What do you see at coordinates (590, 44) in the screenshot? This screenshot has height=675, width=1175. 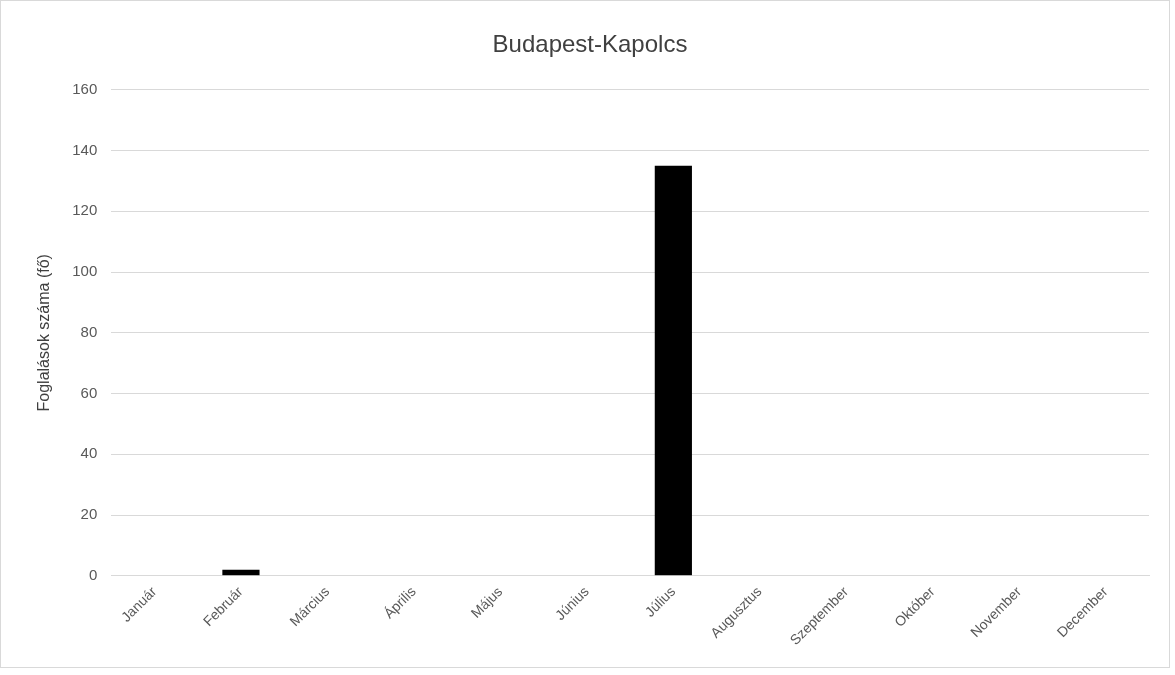 I see `chart-title: Budapest-Kapolcs` at bounding box center [590, 44].